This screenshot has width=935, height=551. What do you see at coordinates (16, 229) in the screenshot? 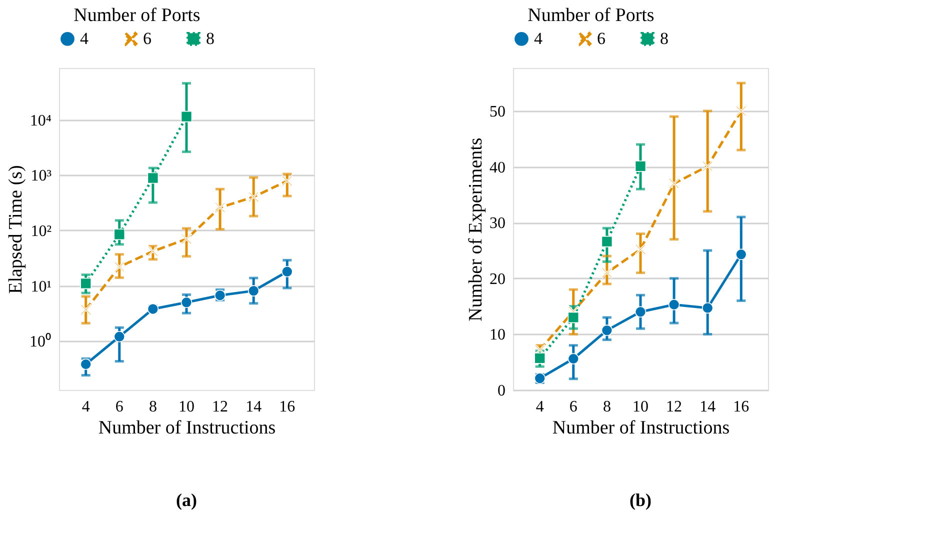
I see `y-axis-title: Elapsed Time (s)` at bounding box center [16, 229].